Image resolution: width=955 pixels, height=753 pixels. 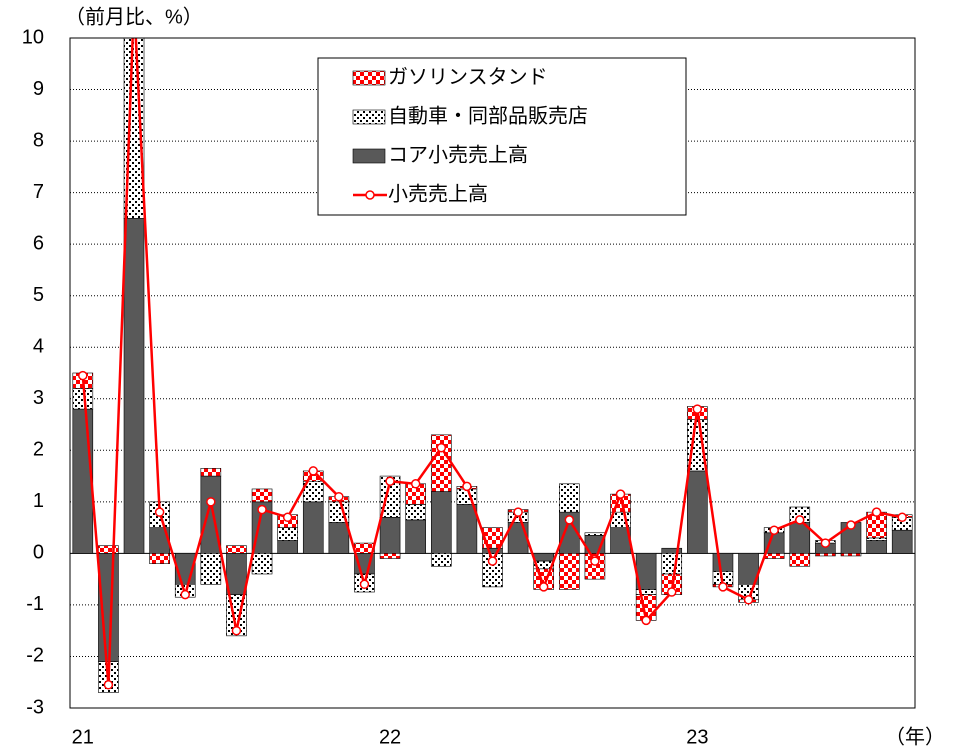 What do you see at coordinates (134, 16) in the screenshot?
I see `y-axis-label: （前月比、%）` at bounding box center [134, 16].